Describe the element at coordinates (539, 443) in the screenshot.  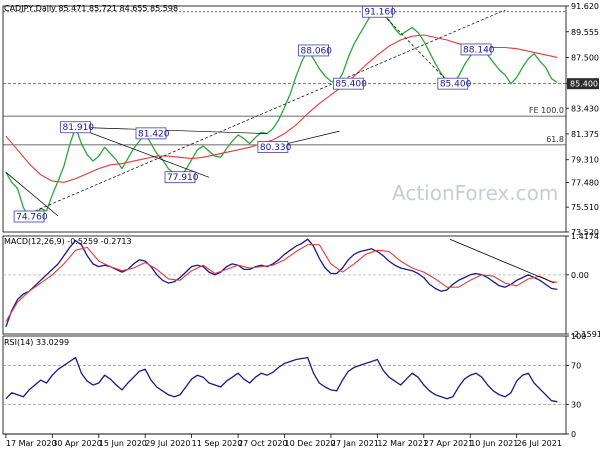
I see `x-tick-label: 26 Jul 2021` at that location.